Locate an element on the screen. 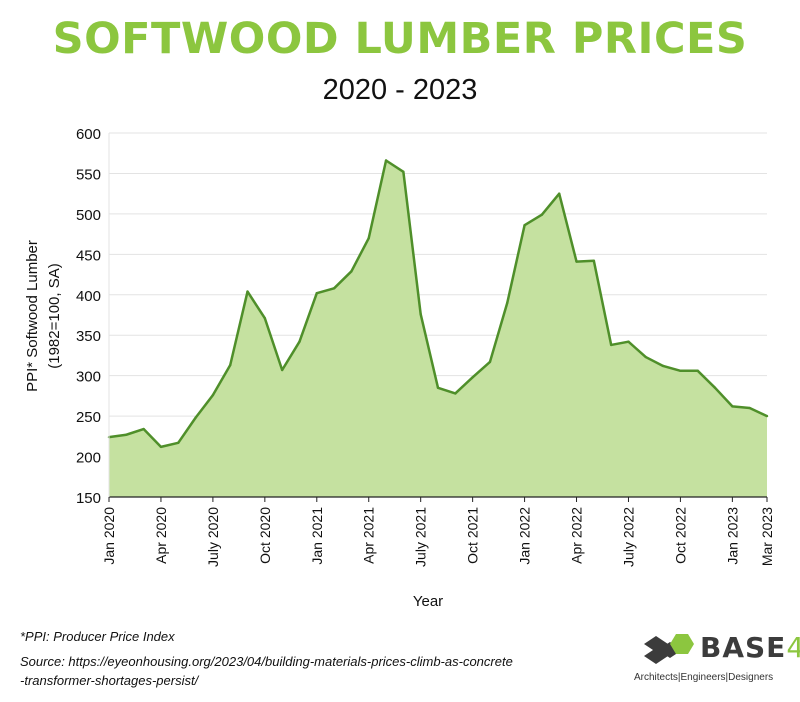 The image size is (800, 702). y-tick-label: 450 is located at coordinates (88, 255).